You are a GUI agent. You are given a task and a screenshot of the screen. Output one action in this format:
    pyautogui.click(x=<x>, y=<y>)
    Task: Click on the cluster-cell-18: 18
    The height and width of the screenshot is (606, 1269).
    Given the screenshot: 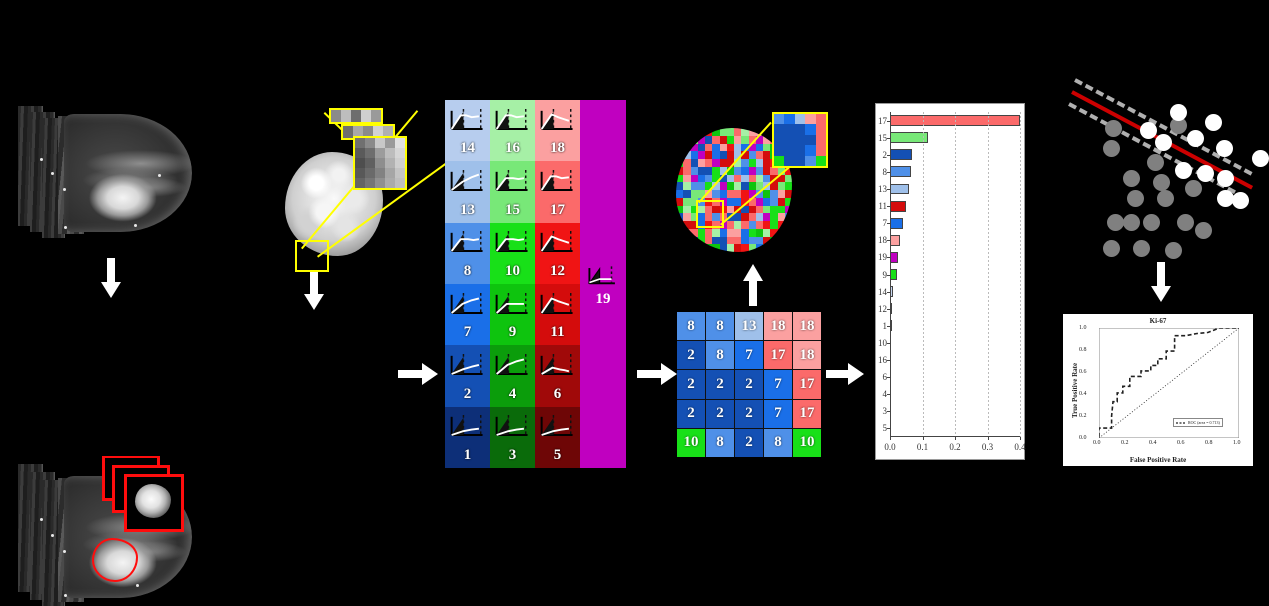 What is the action you would take?
    pyautogui.click(x=557, y=131)
    